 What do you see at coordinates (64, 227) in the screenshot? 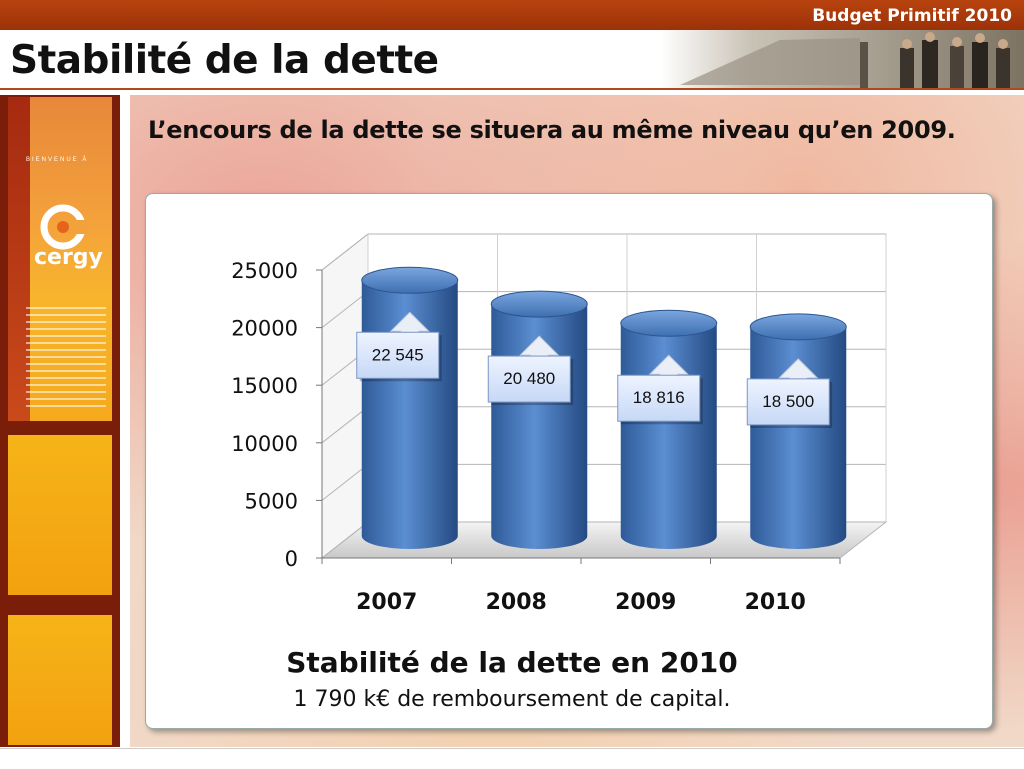
I see `cergy-logo-icon` at bounding box center [64, 227].